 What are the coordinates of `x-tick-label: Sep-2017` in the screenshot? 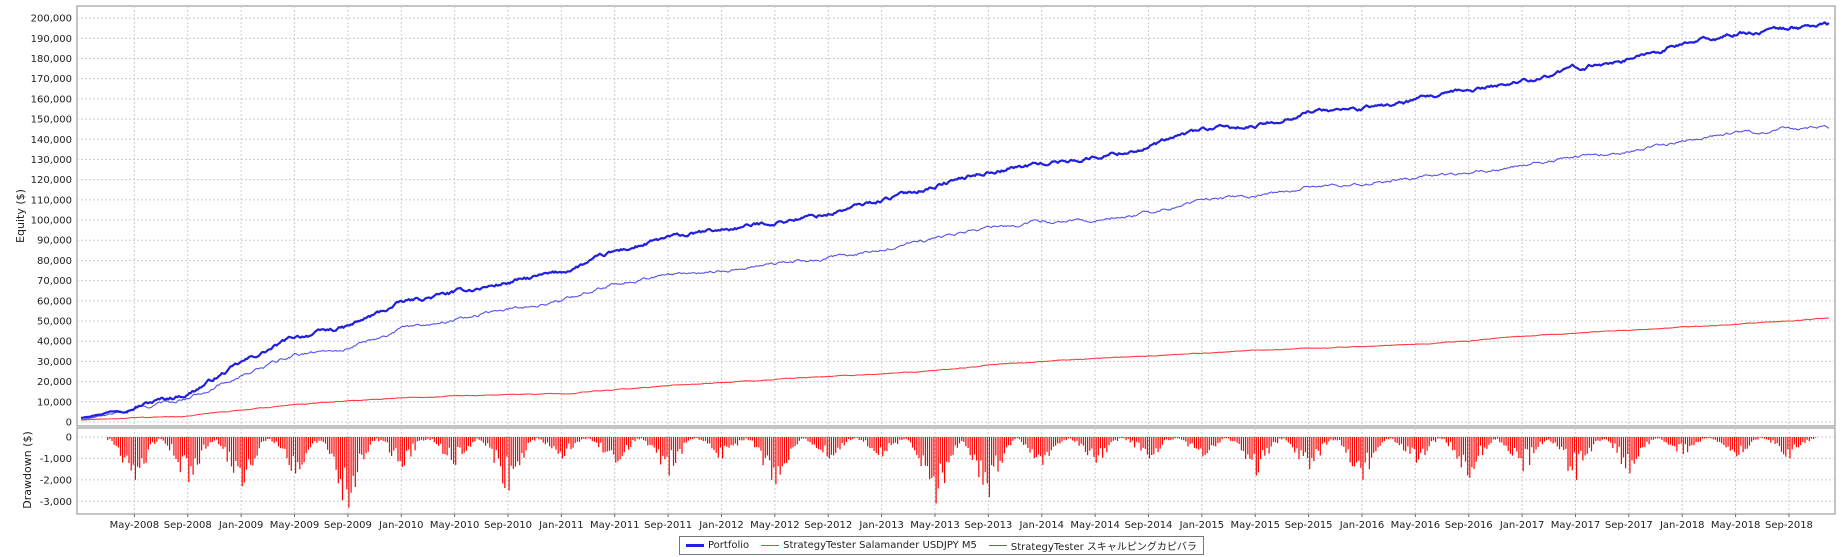 It's located at (1629, 525).